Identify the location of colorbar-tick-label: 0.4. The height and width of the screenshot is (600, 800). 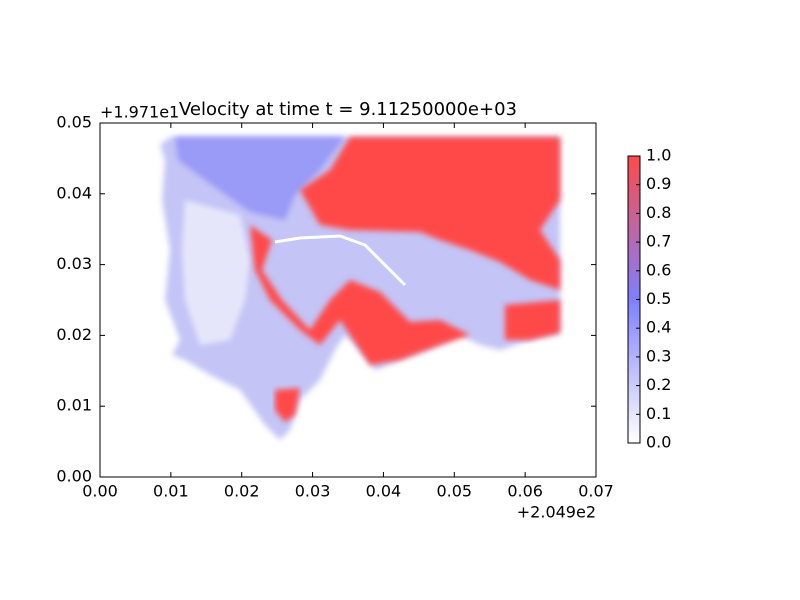
(658, 327).